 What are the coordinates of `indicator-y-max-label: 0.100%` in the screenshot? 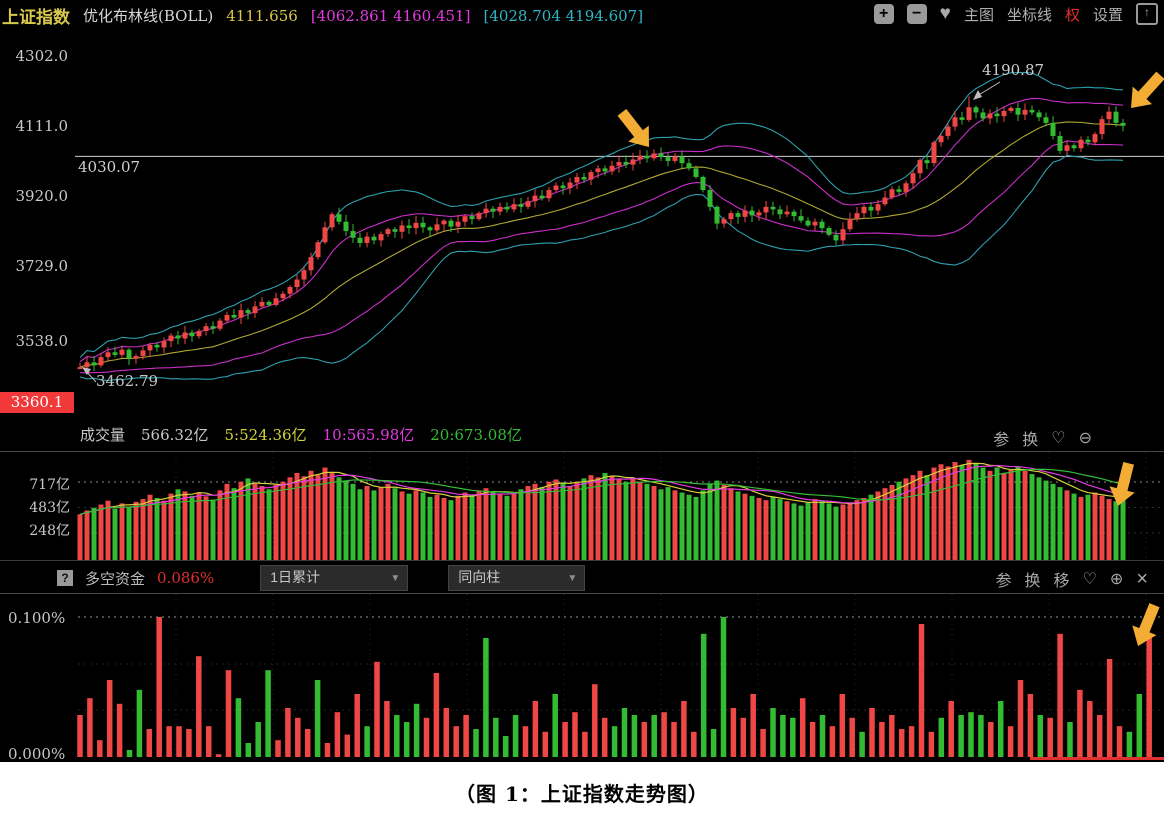 It's located at (37, 618).